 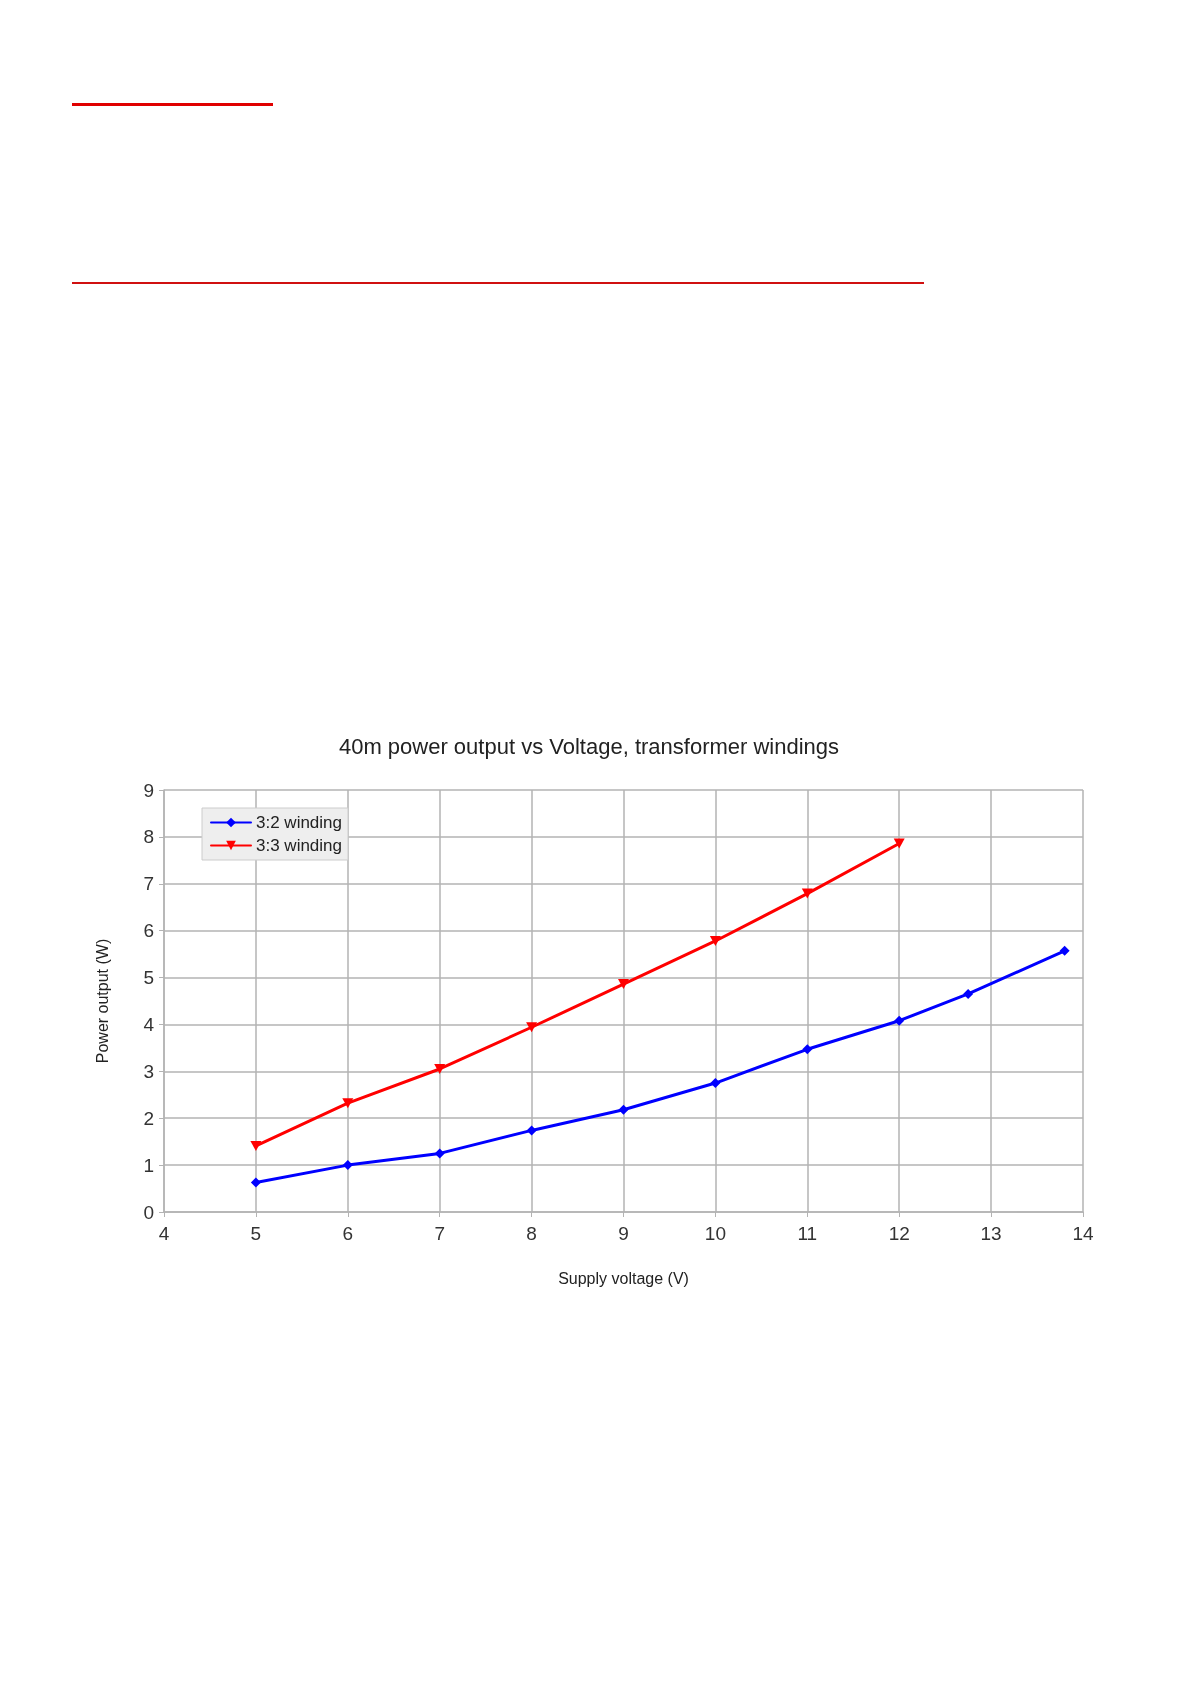 What do you see at coordinates (715, 1233) in the screenshot?
I see `x-tick-label: 10` at bounding box center [715, 1233].